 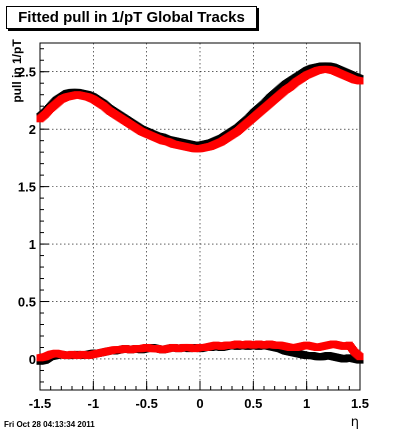 What do you see at coordinates (131, 17) in the screenshot?
I see `chart-title: Fitted pull in 1/pT Global Tracks` at bounding box center [131, 17].